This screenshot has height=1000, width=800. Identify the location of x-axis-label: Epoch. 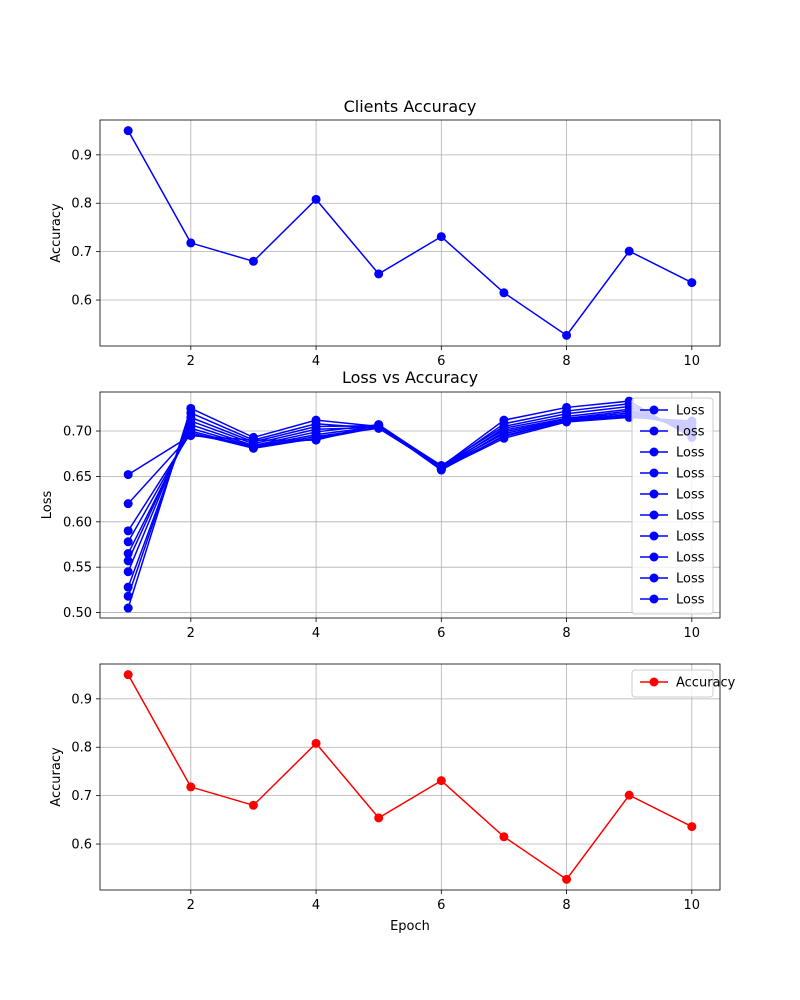
(410, 926).